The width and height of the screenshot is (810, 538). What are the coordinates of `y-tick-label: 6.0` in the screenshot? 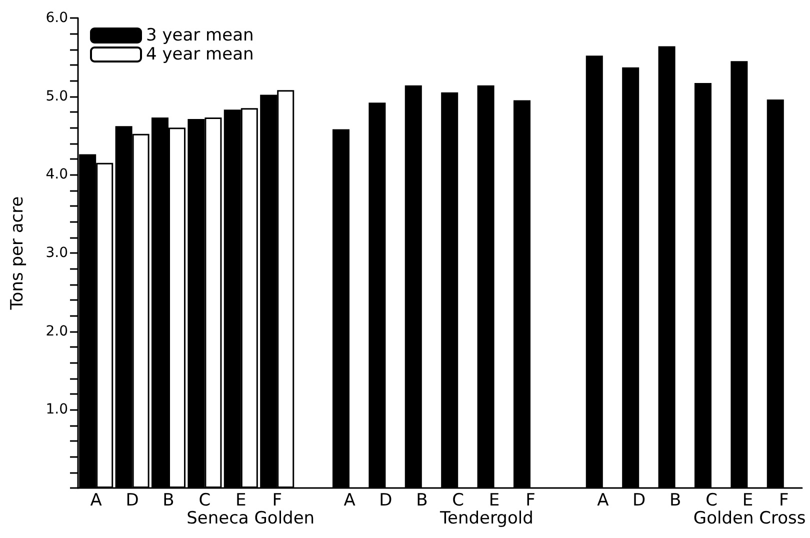 It's located at (57, 18).